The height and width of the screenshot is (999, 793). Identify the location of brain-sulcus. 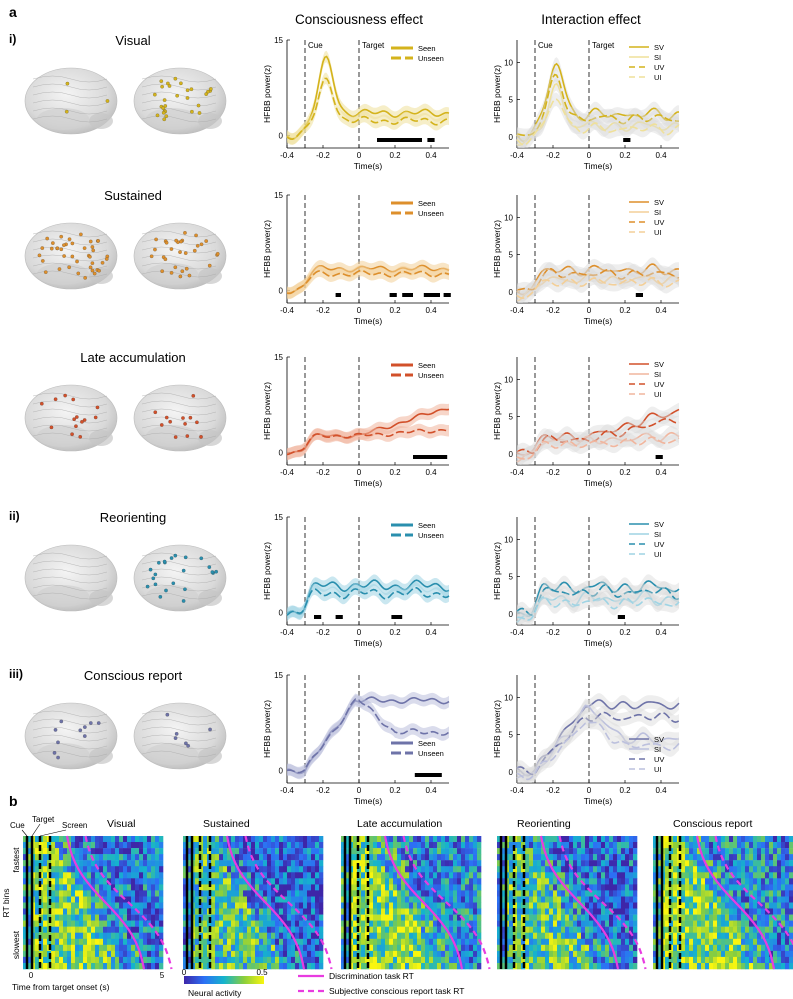
(179, 738).